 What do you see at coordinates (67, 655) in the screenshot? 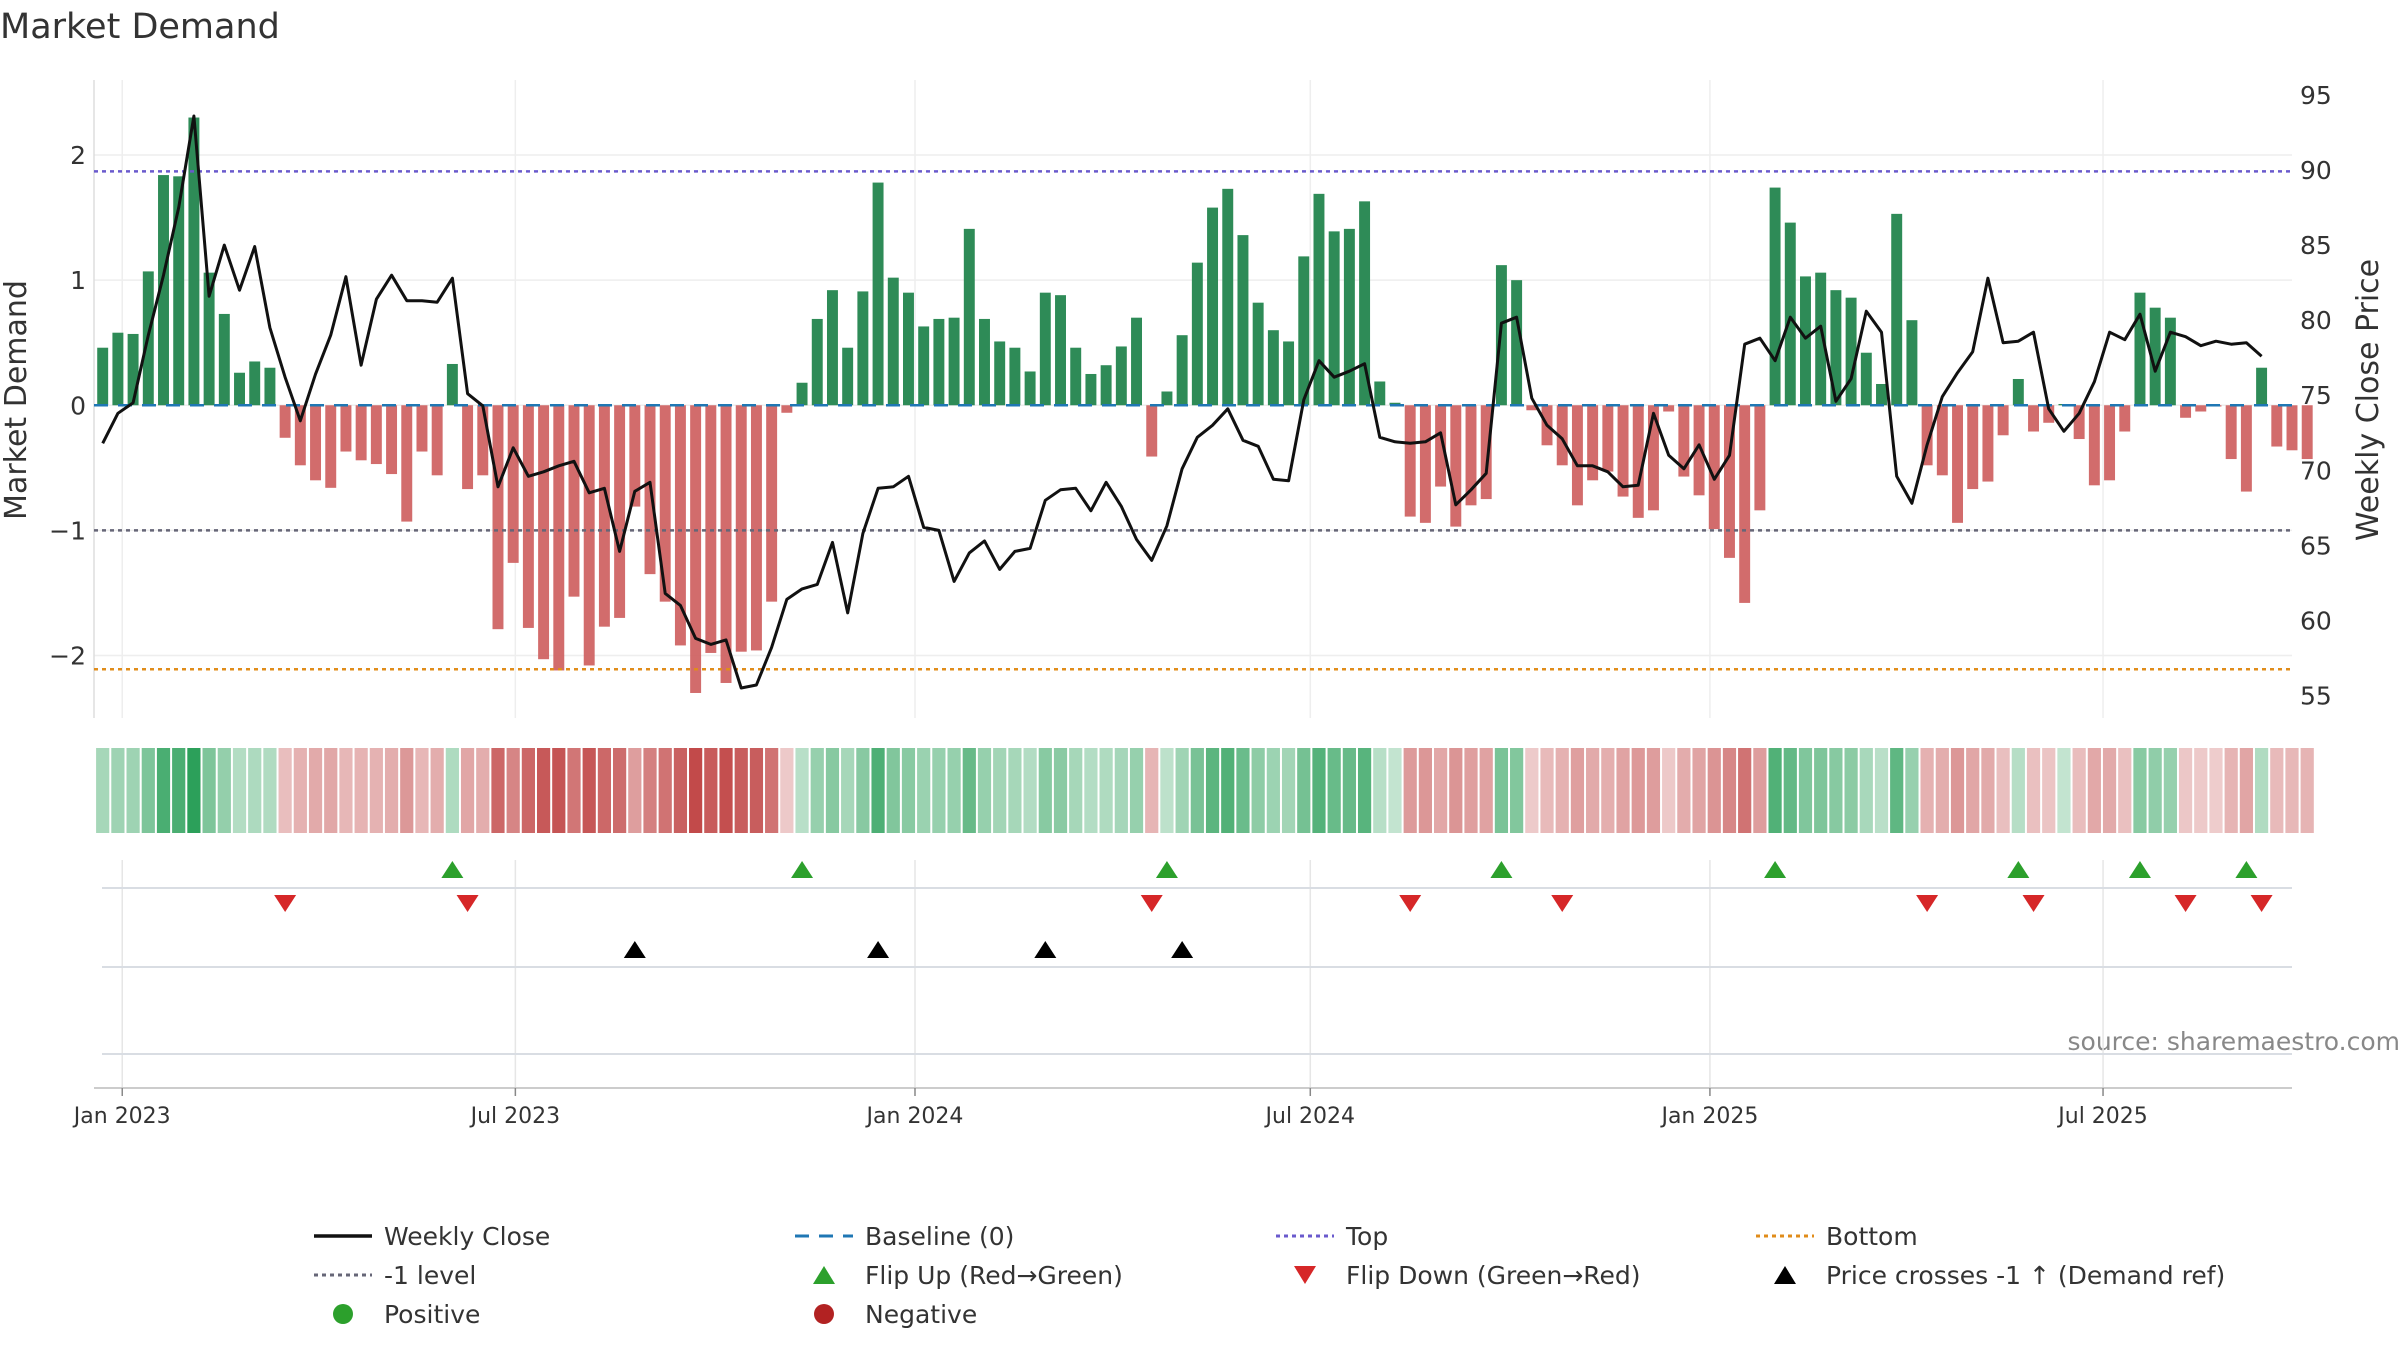
I see `y-tick-label: −2` at bounding box center [67, 655].